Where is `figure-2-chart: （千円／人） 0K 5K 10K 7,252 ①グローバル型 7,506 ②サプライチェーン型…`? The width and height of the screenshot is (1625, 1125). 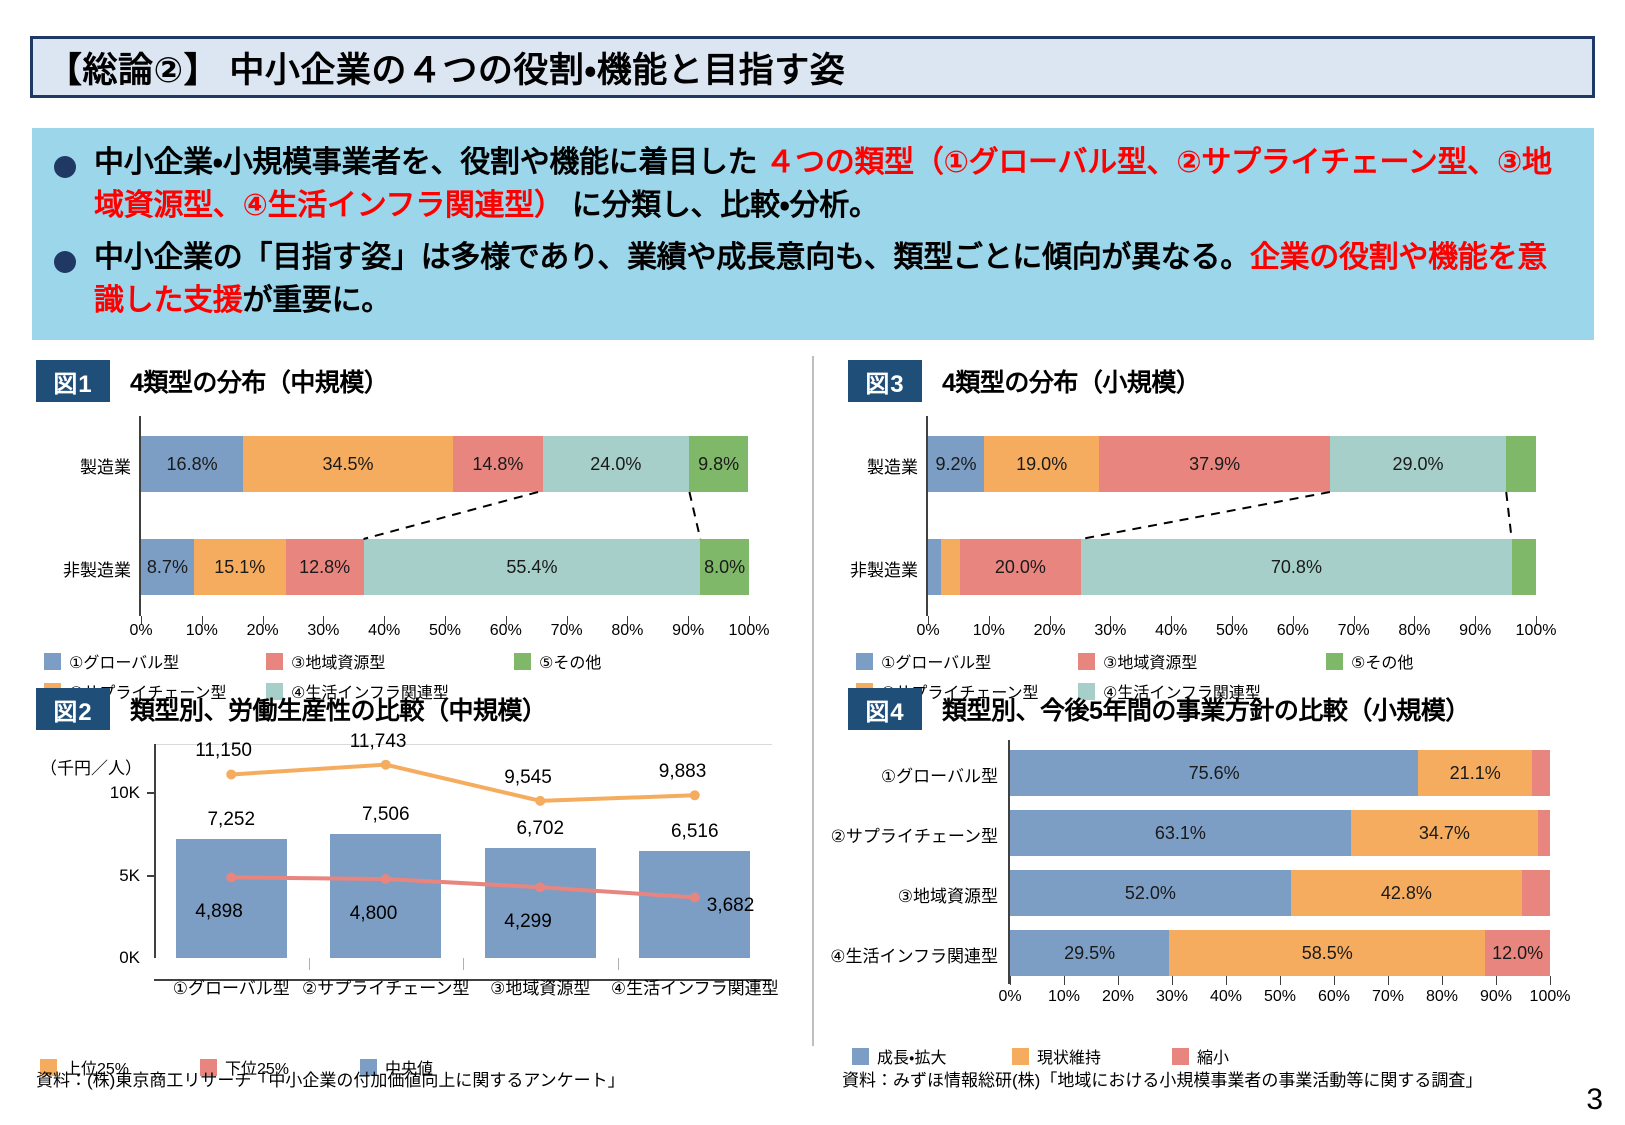 figure-2-chart: （千円／人） 0K 5K 10K 7,252 ①グローバル型 7,506 ②サプライチェーン型… is located at coordinates (416, 873).